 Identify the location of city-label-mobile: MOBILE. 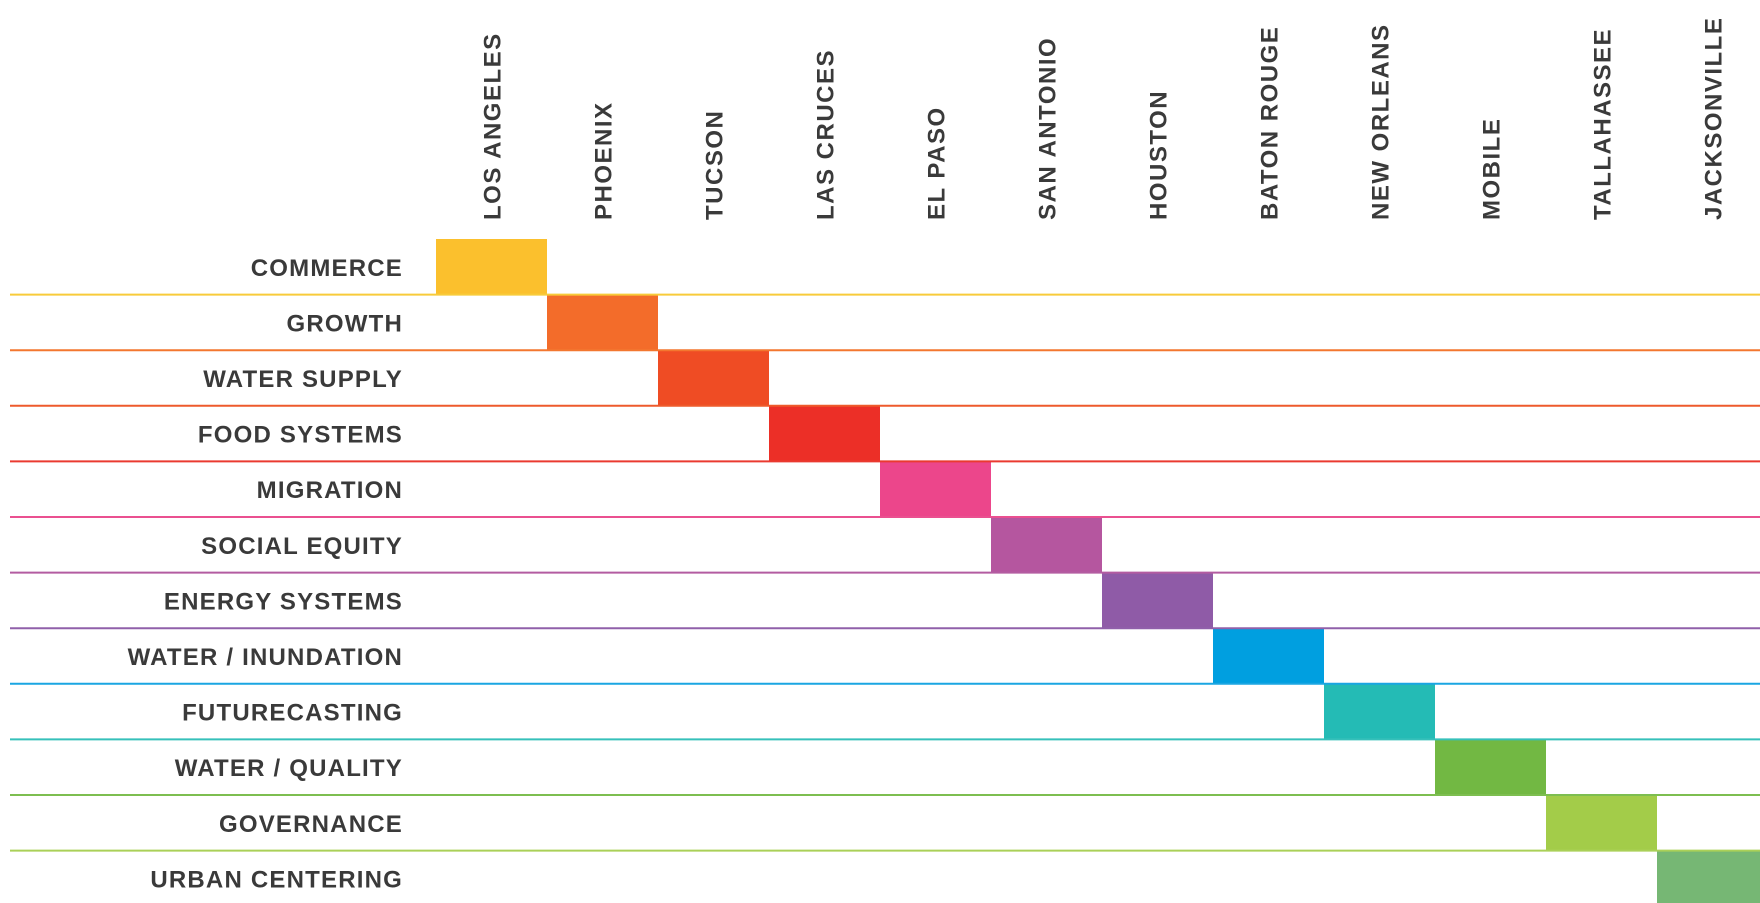
(1492, 169).